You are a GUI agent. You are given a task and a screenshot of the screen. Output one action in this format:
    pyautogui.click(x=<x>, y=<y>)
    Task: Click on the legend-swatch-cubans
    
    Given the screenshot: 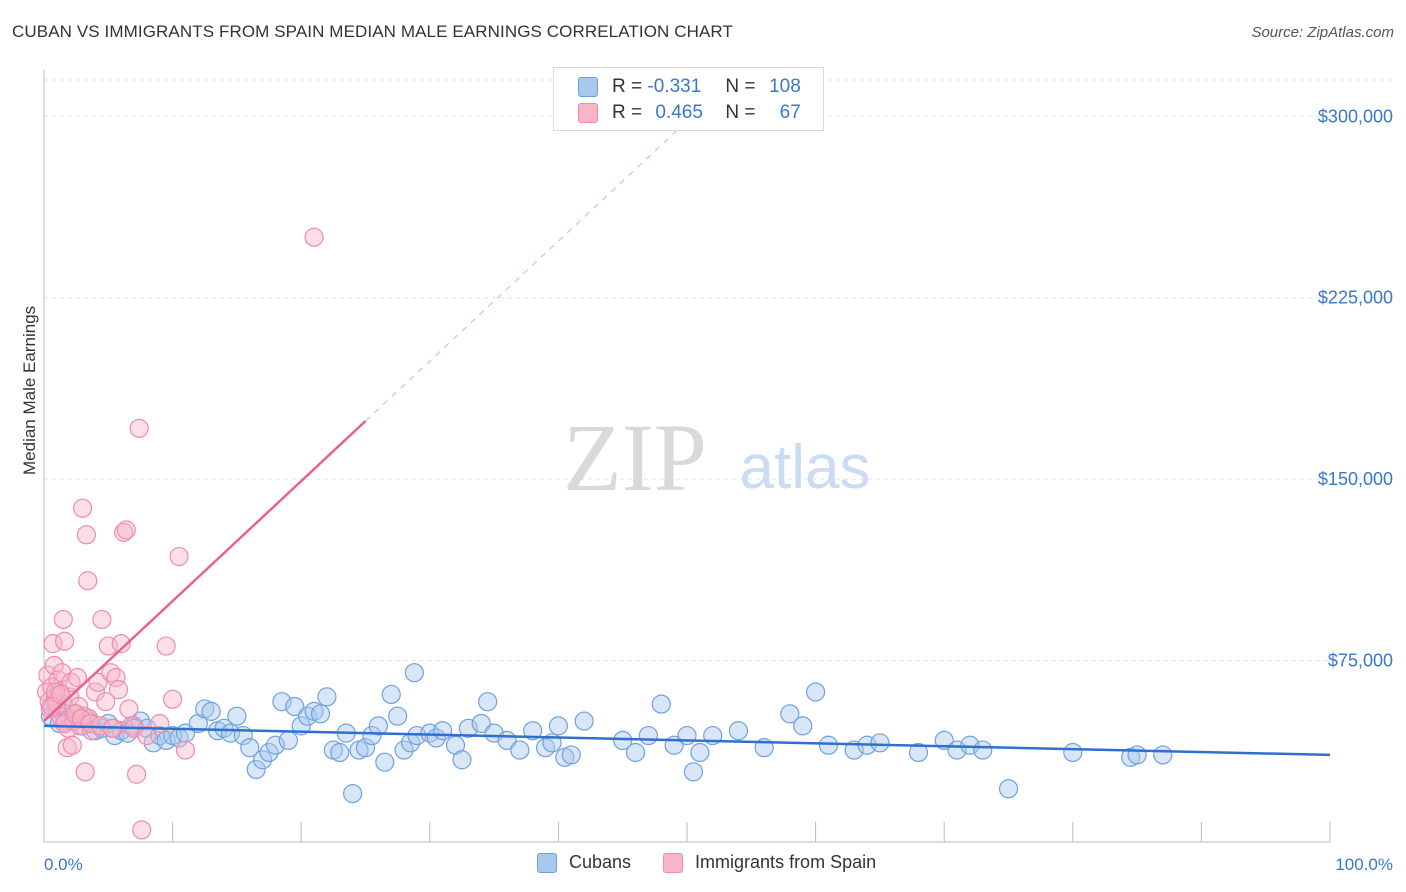 What is the action you would take?
    pyautogui.click(x=547, y=862)
    